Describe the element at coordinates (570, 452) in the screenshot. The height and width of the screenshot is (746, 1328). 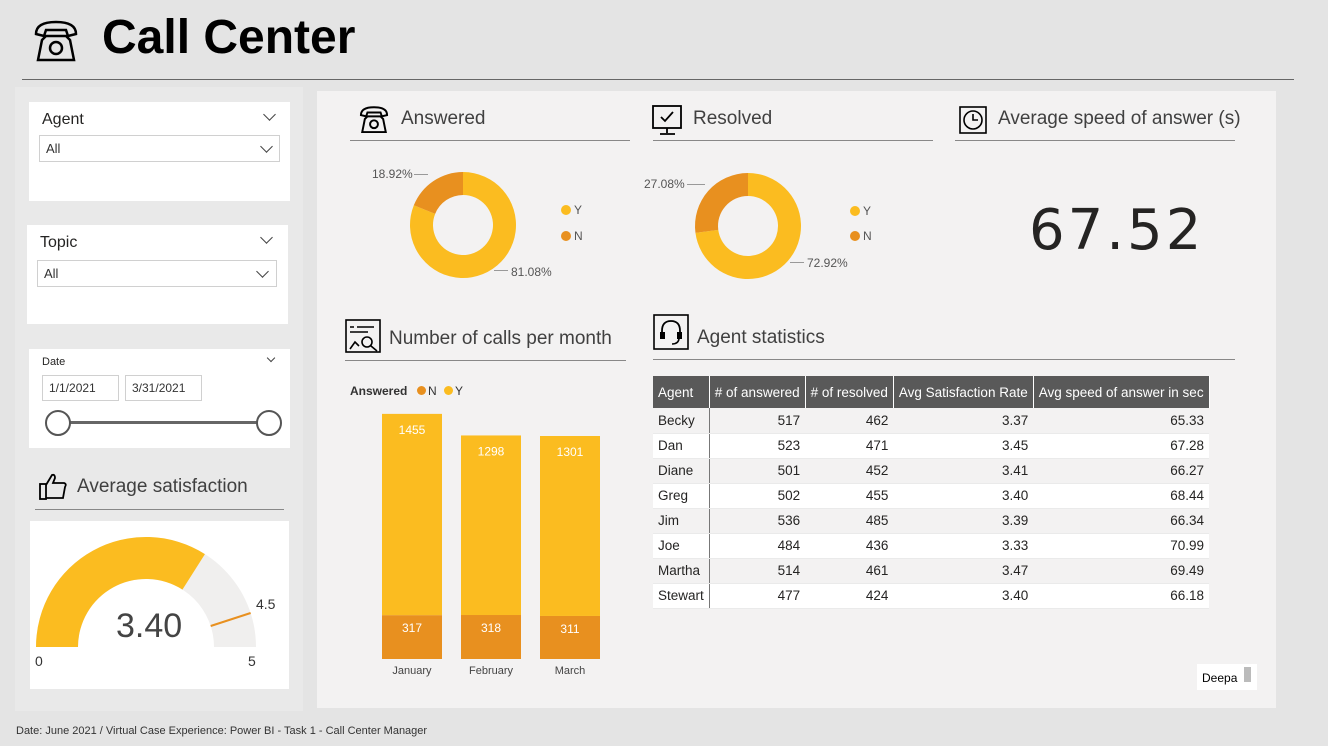
I see `data-label-y: 1301` at that location.